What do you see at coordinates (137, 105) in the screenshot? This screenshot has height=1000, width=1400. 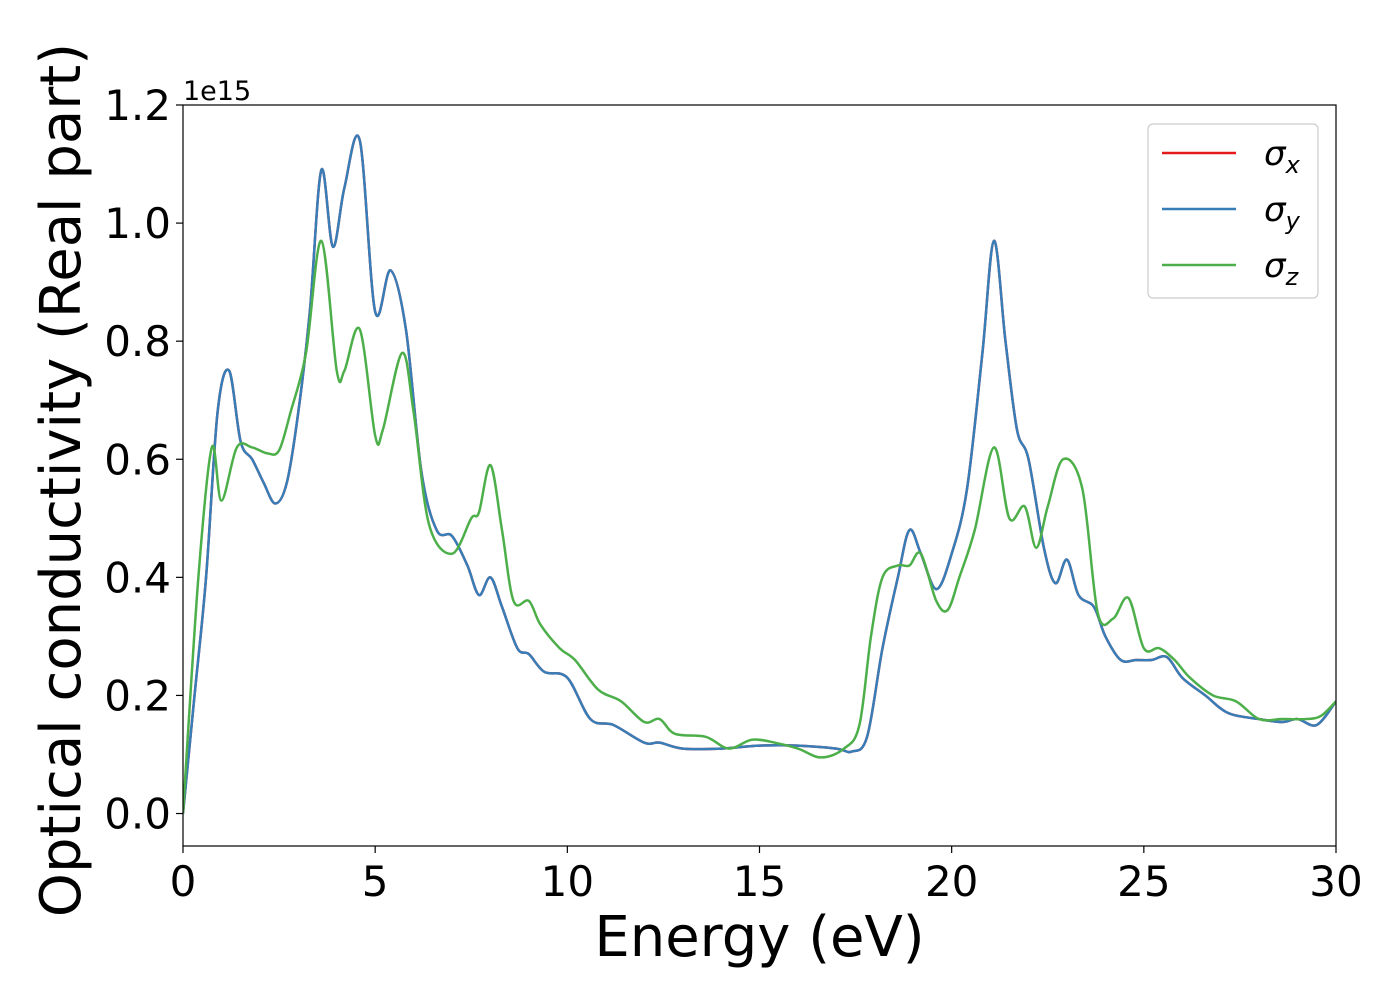 I see `y-tick-label: 1.2` at bounding box center [137, 105].